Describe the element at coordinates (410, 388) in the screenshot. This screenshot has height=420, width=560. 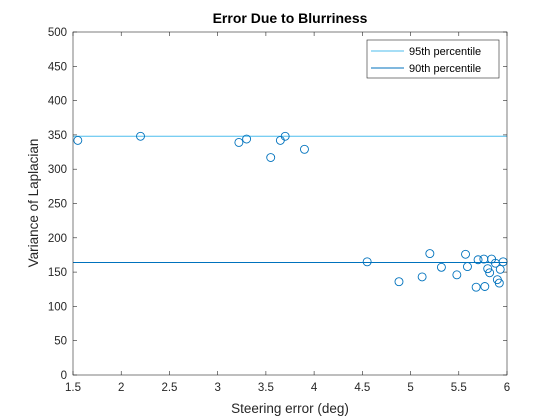
I see `x-tick-label: 5` at that location.